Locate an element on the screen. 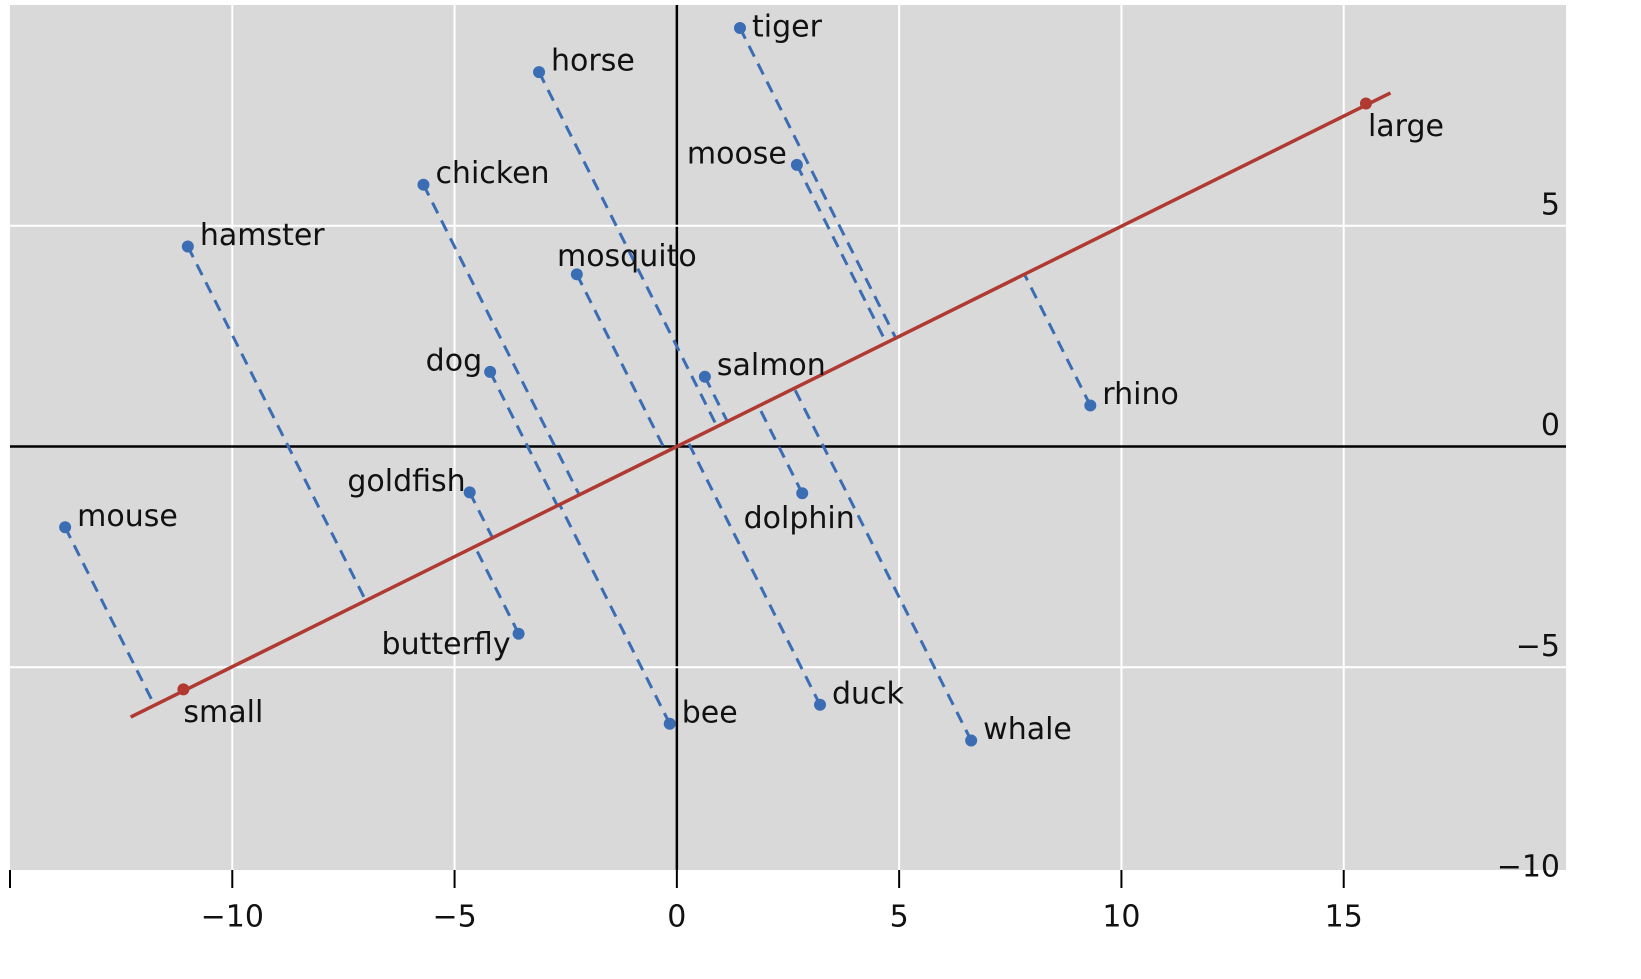  x-tick-label: 5 is located at coordinates (899, 917).